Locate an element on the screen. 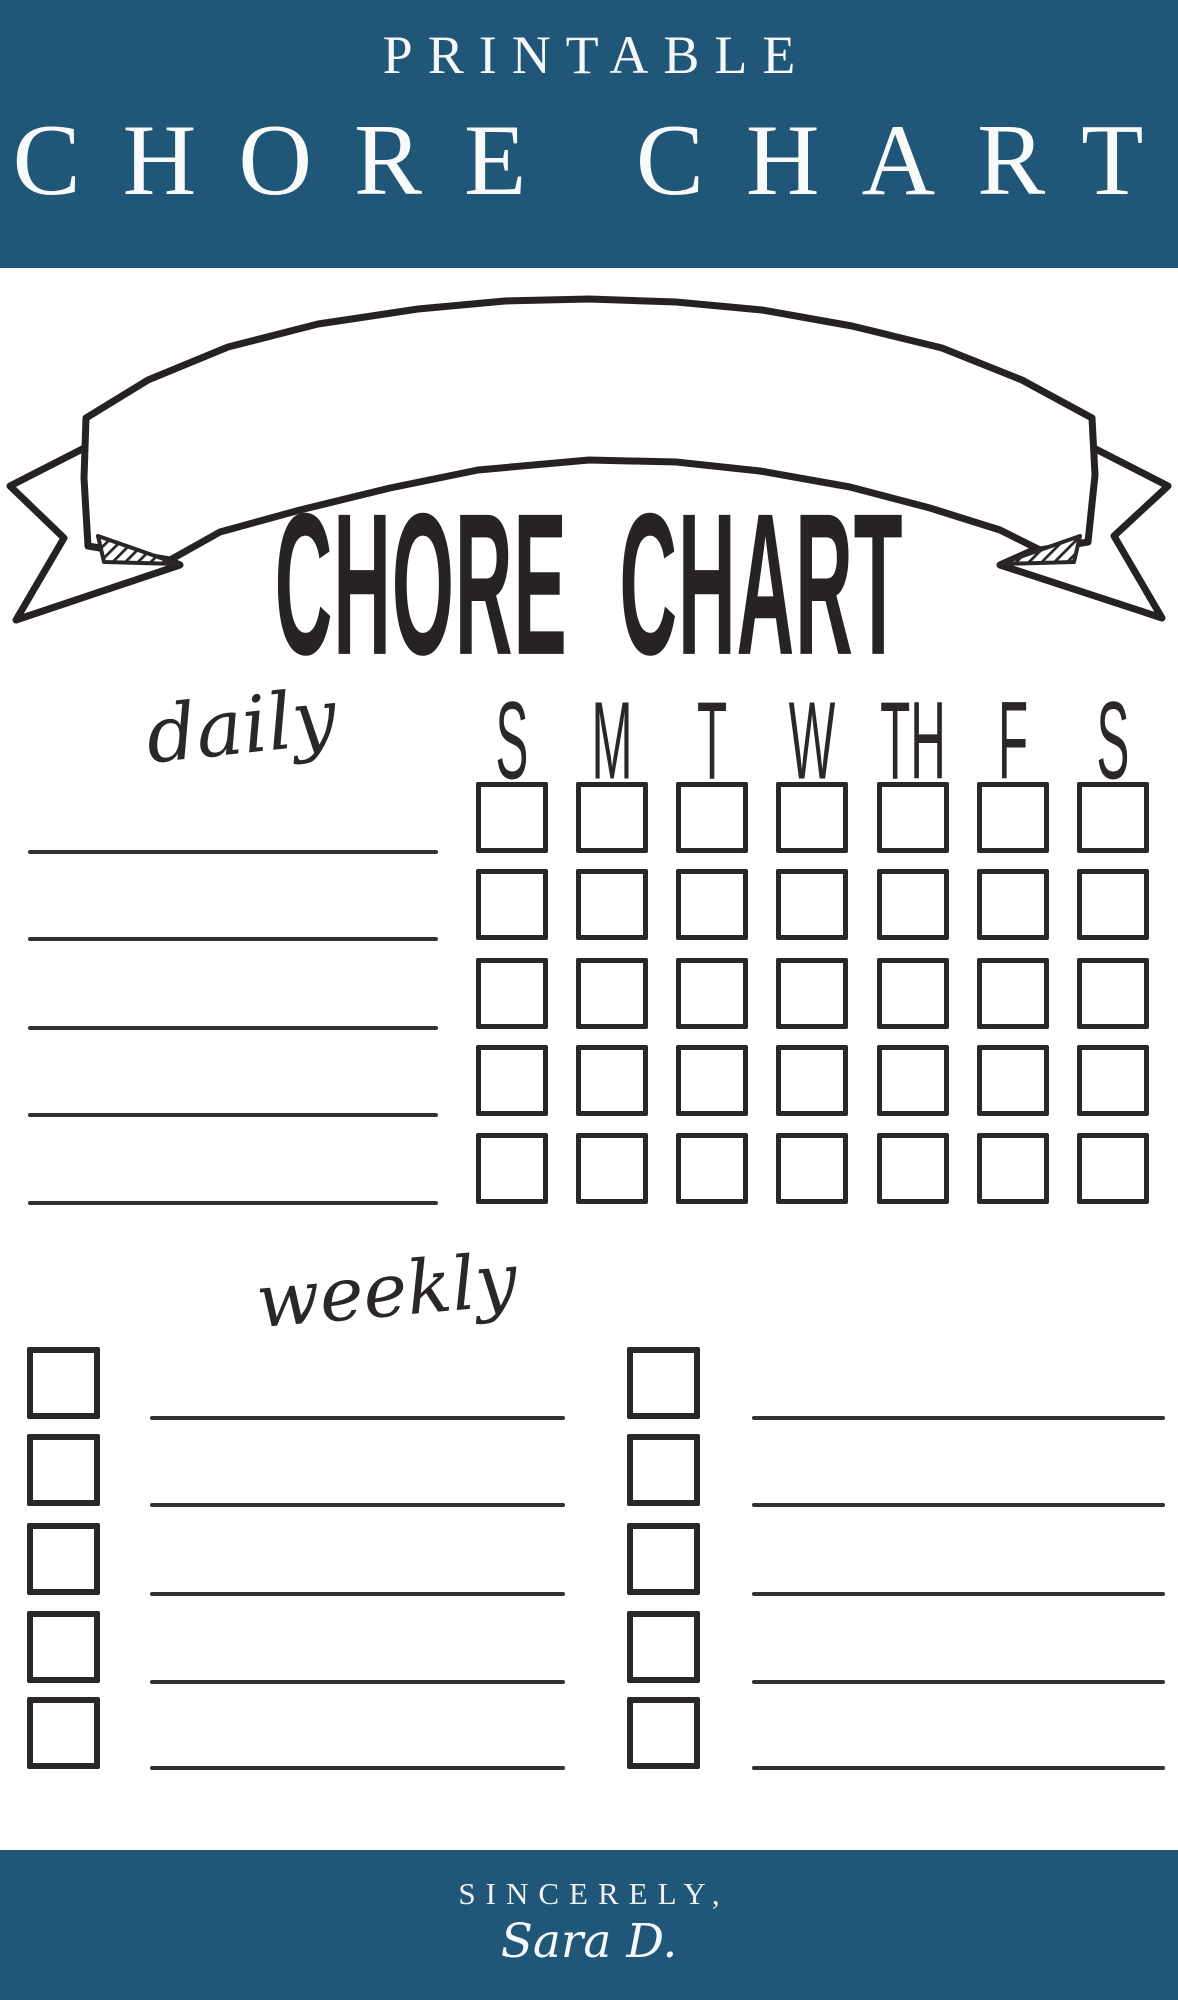  daily-checkbox-r5-c6 is located at coordinates (1013, 1168).